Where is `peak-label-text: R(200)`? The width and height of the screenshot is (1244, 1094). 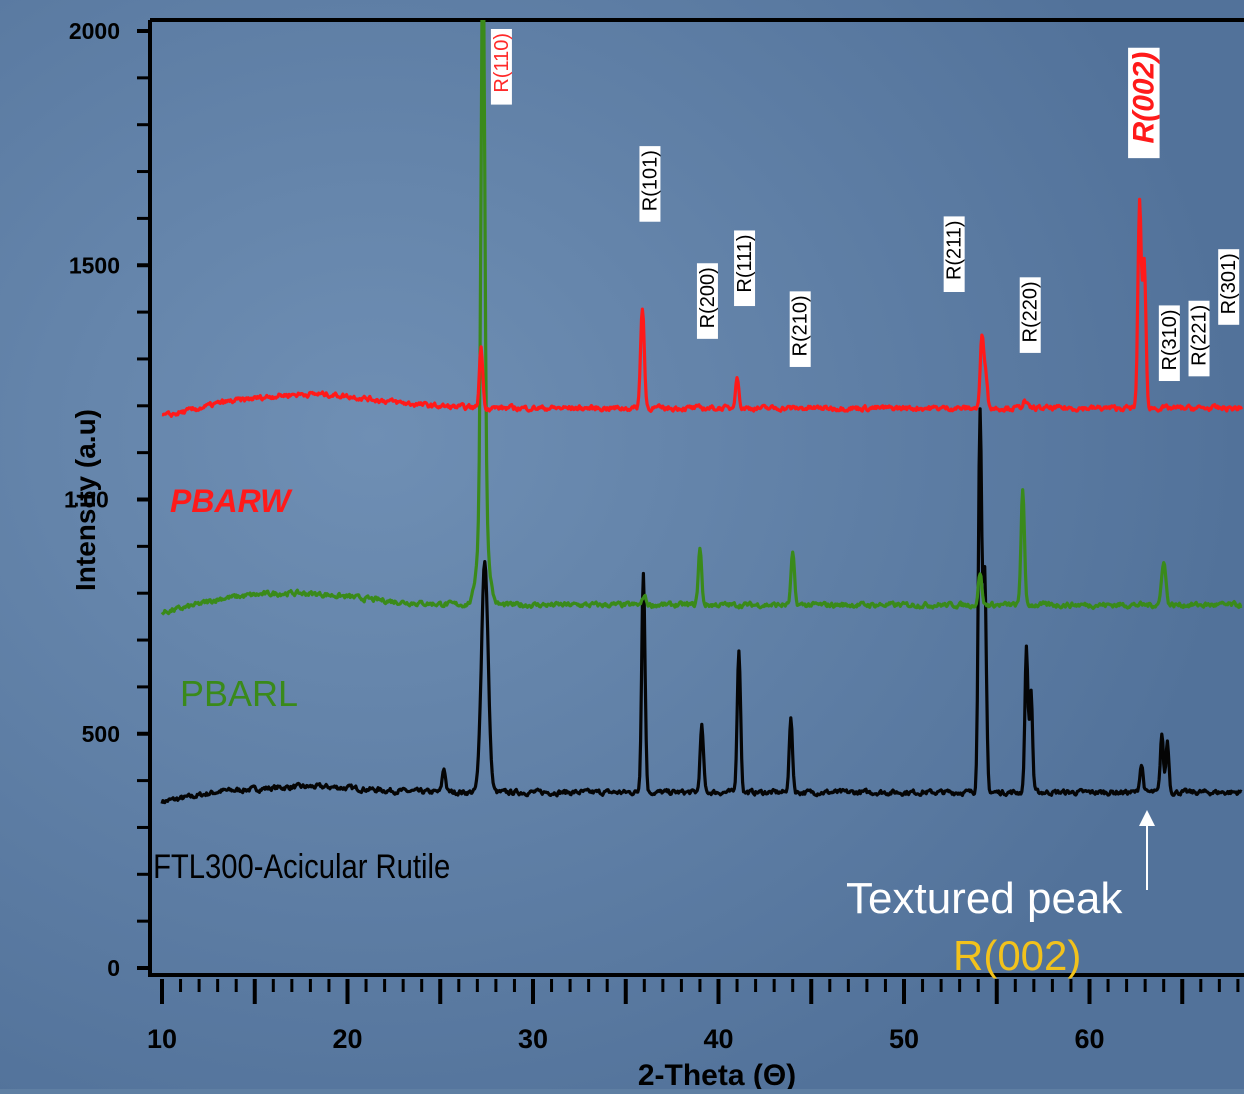
peak-label-text: R(200) is located at coordinates (708, 297).